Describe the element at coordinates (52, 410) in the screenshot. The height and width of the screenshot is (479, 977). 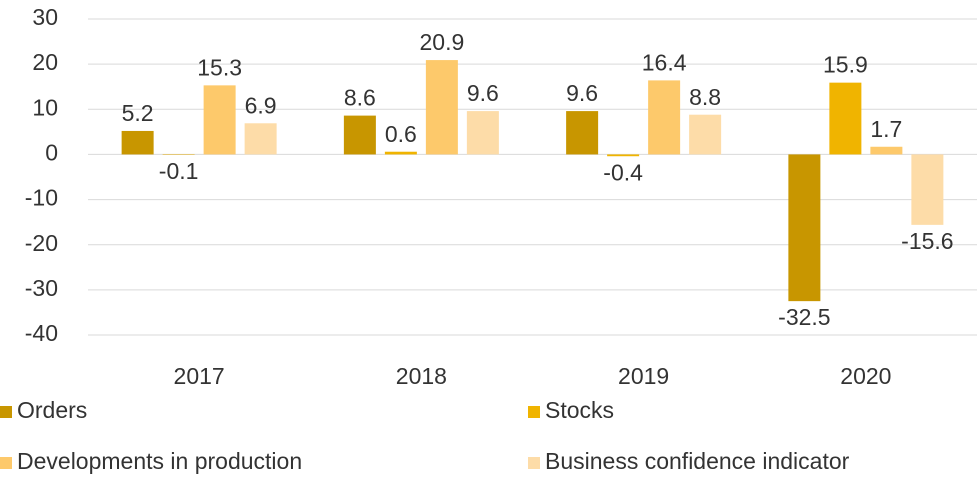
I see `legend-label: Orders` at that location.